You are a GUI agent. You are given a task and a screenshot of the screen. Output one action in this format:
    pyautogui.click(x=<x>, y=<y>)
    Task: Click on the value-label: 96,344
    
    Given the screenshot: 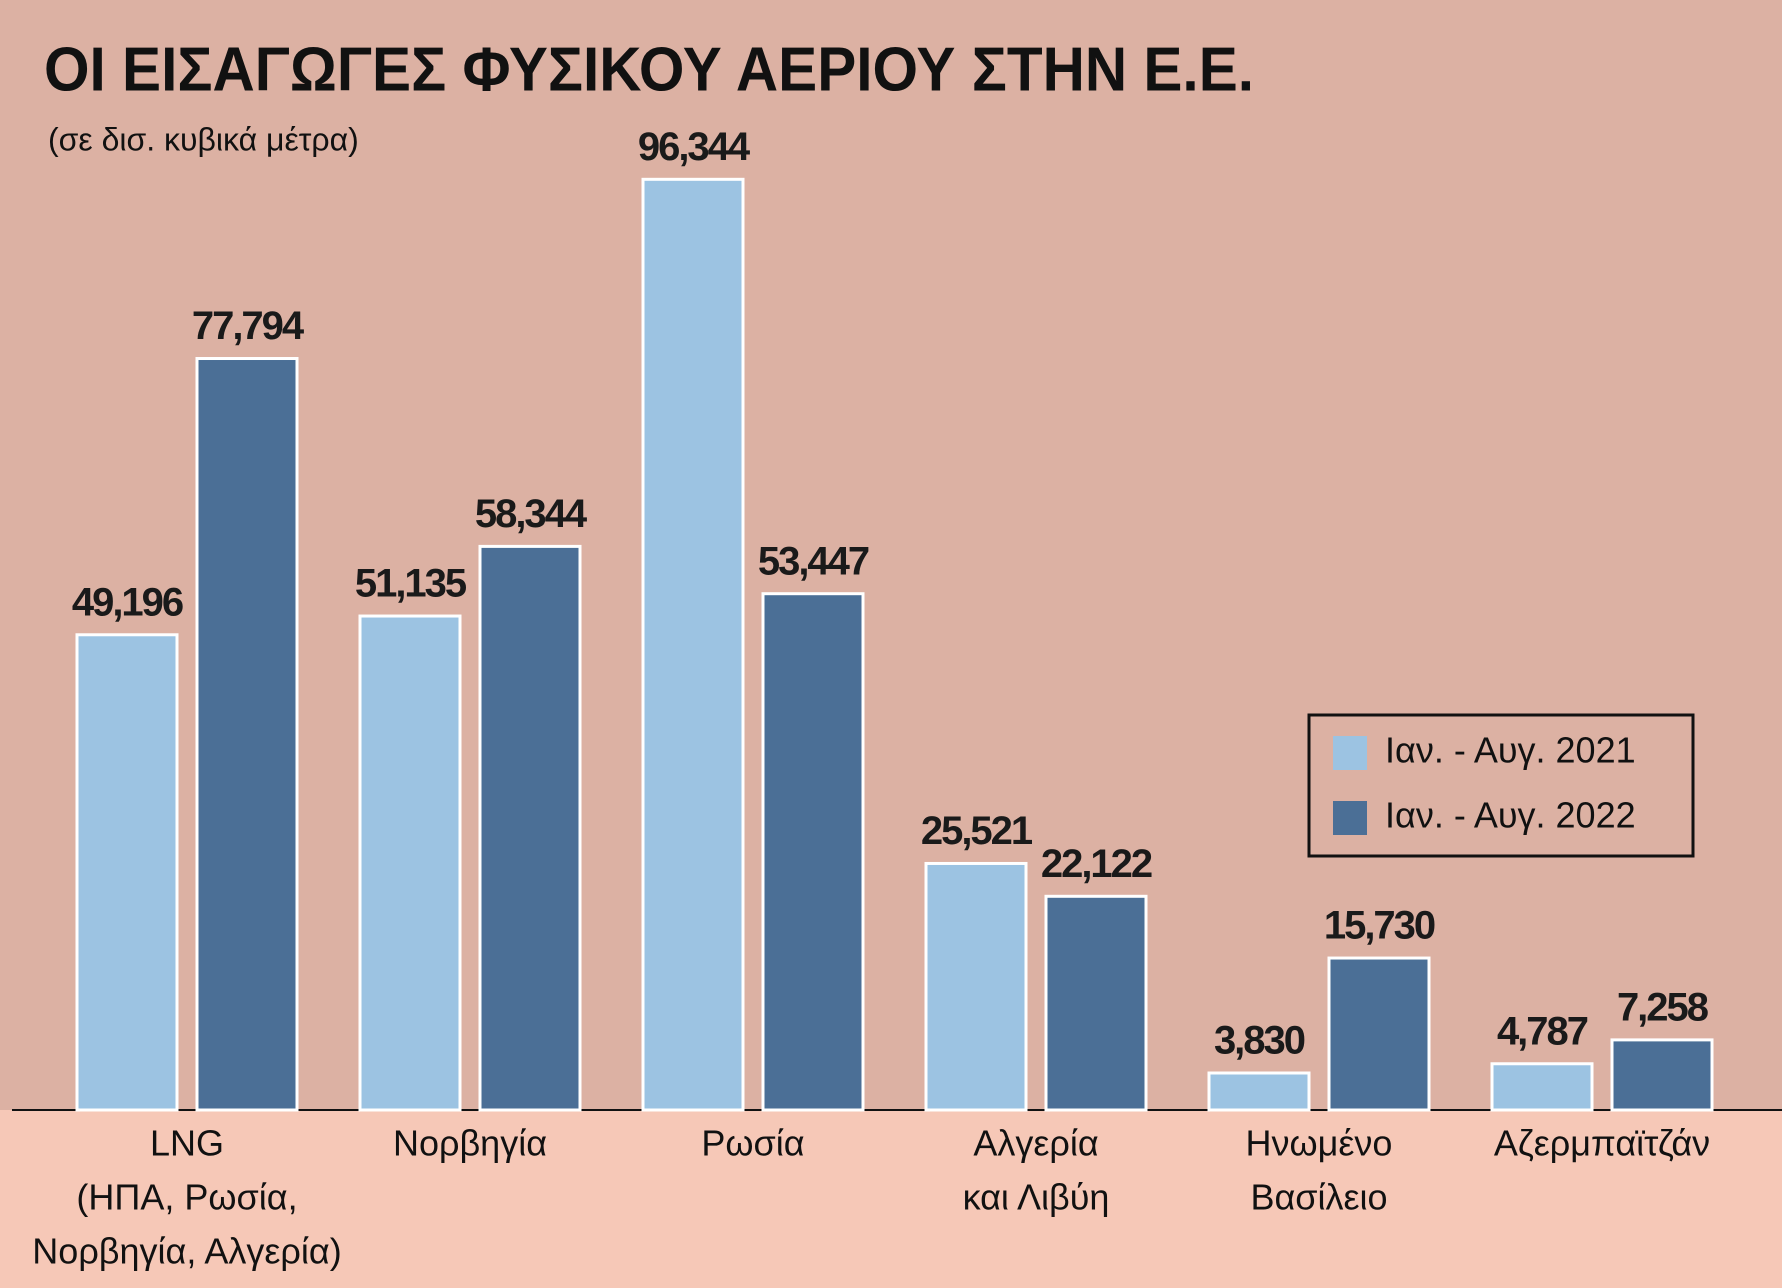 What is the action you would take?
    pyautogui.click(x=694, y=147)
    